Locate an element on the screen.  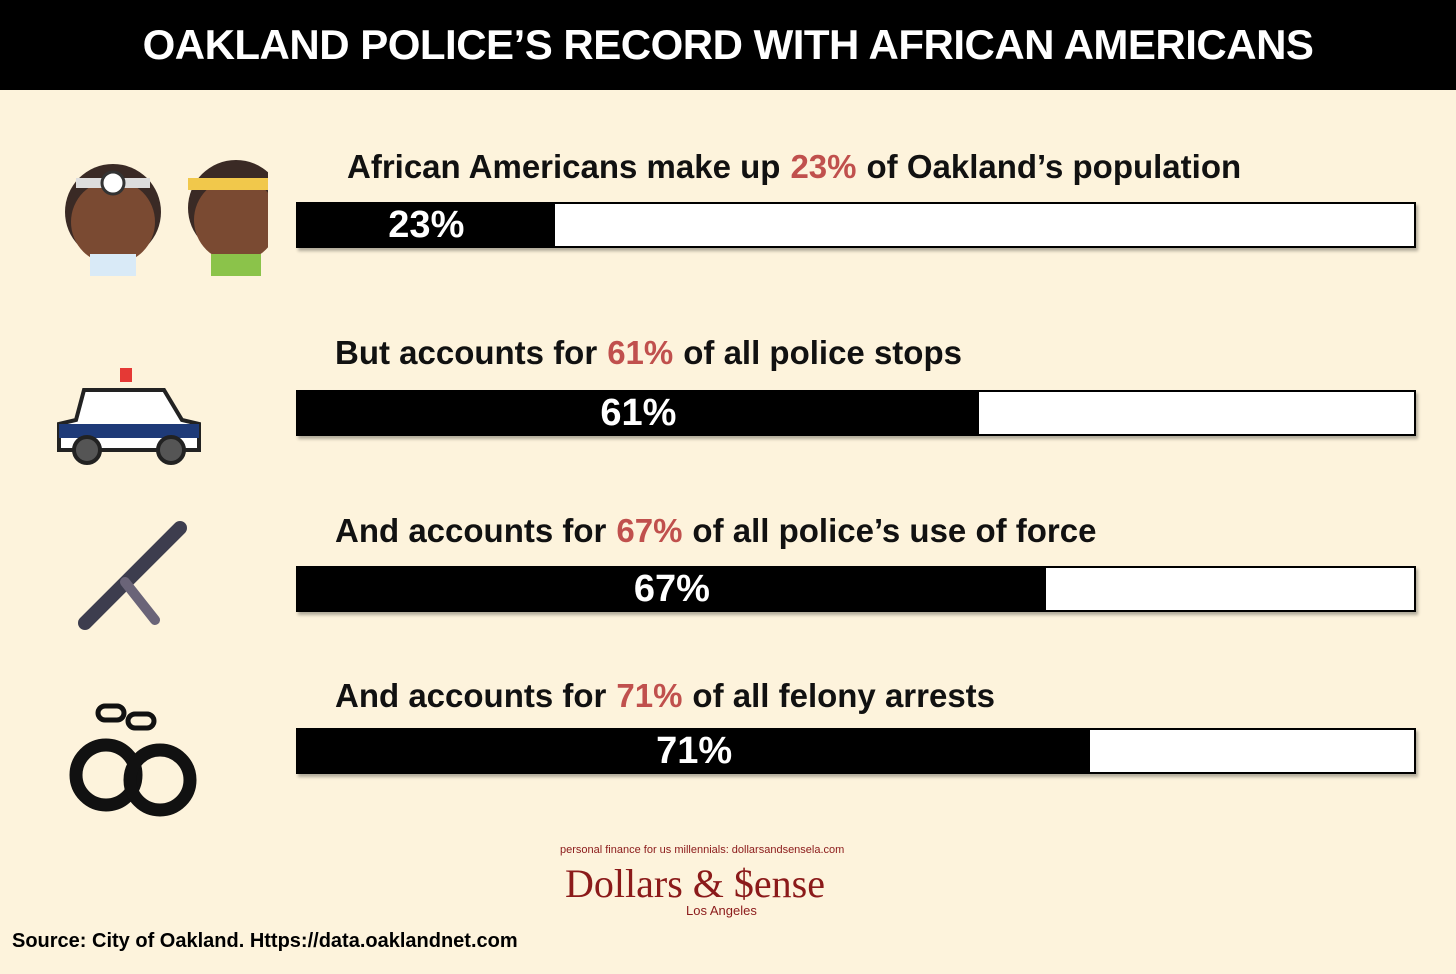
caption: But accounts for 61% of all police stops is located at coordinates (648, 353).